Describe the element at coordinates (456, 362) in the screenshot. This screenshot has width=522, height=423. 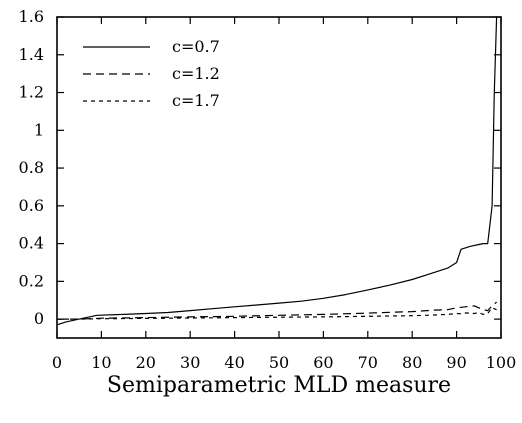
I see `x-tick-label: 90` at that location.